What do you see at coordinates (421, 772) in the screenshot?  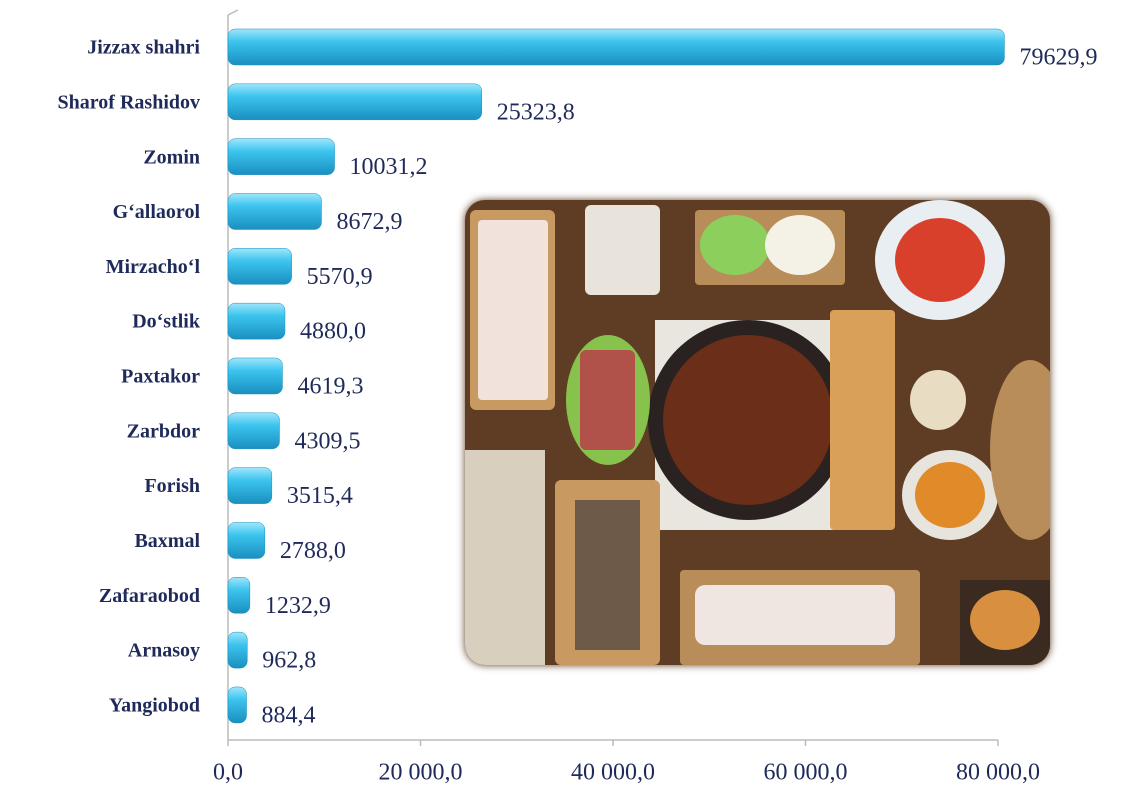 I see `x-tick-label: 20 000,0` at bounding box center [421, 772].